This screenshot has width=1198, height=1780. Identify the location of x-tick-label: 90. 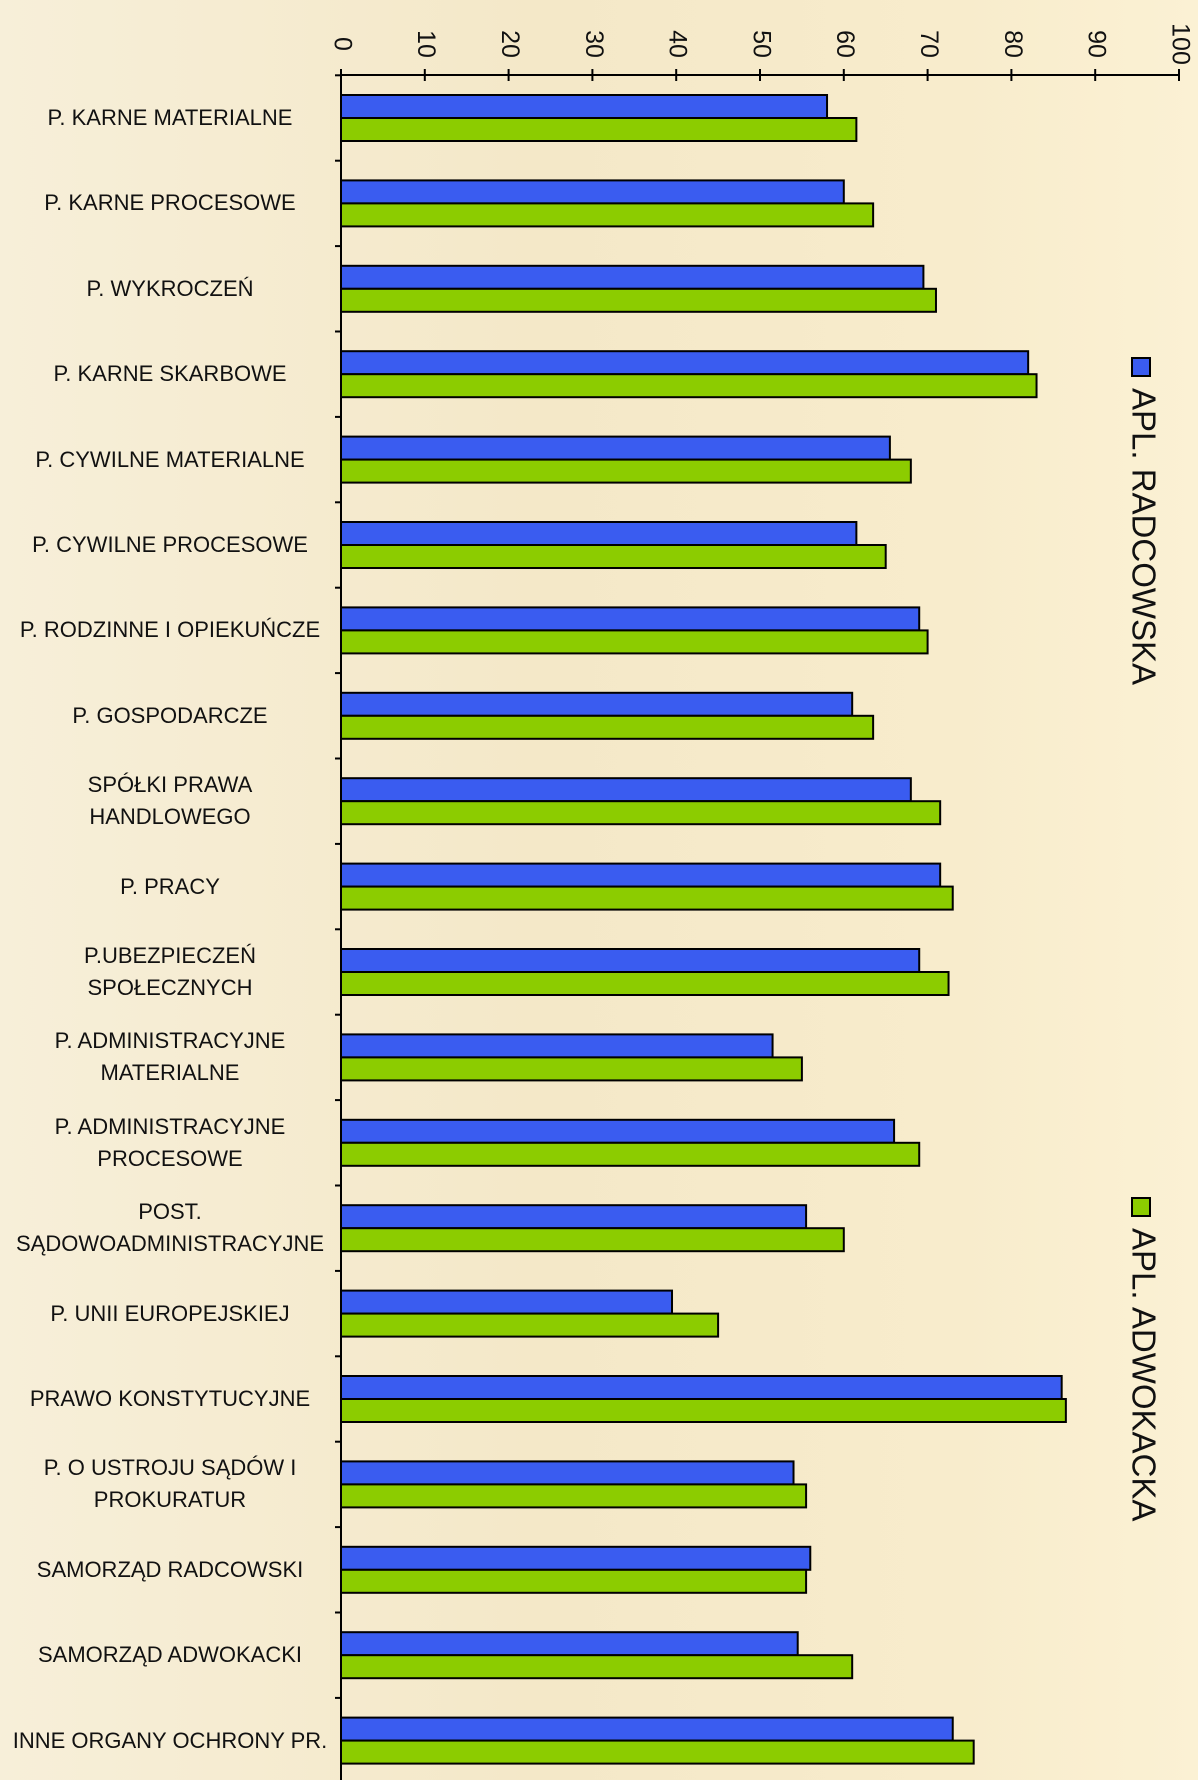
(1097, 44).